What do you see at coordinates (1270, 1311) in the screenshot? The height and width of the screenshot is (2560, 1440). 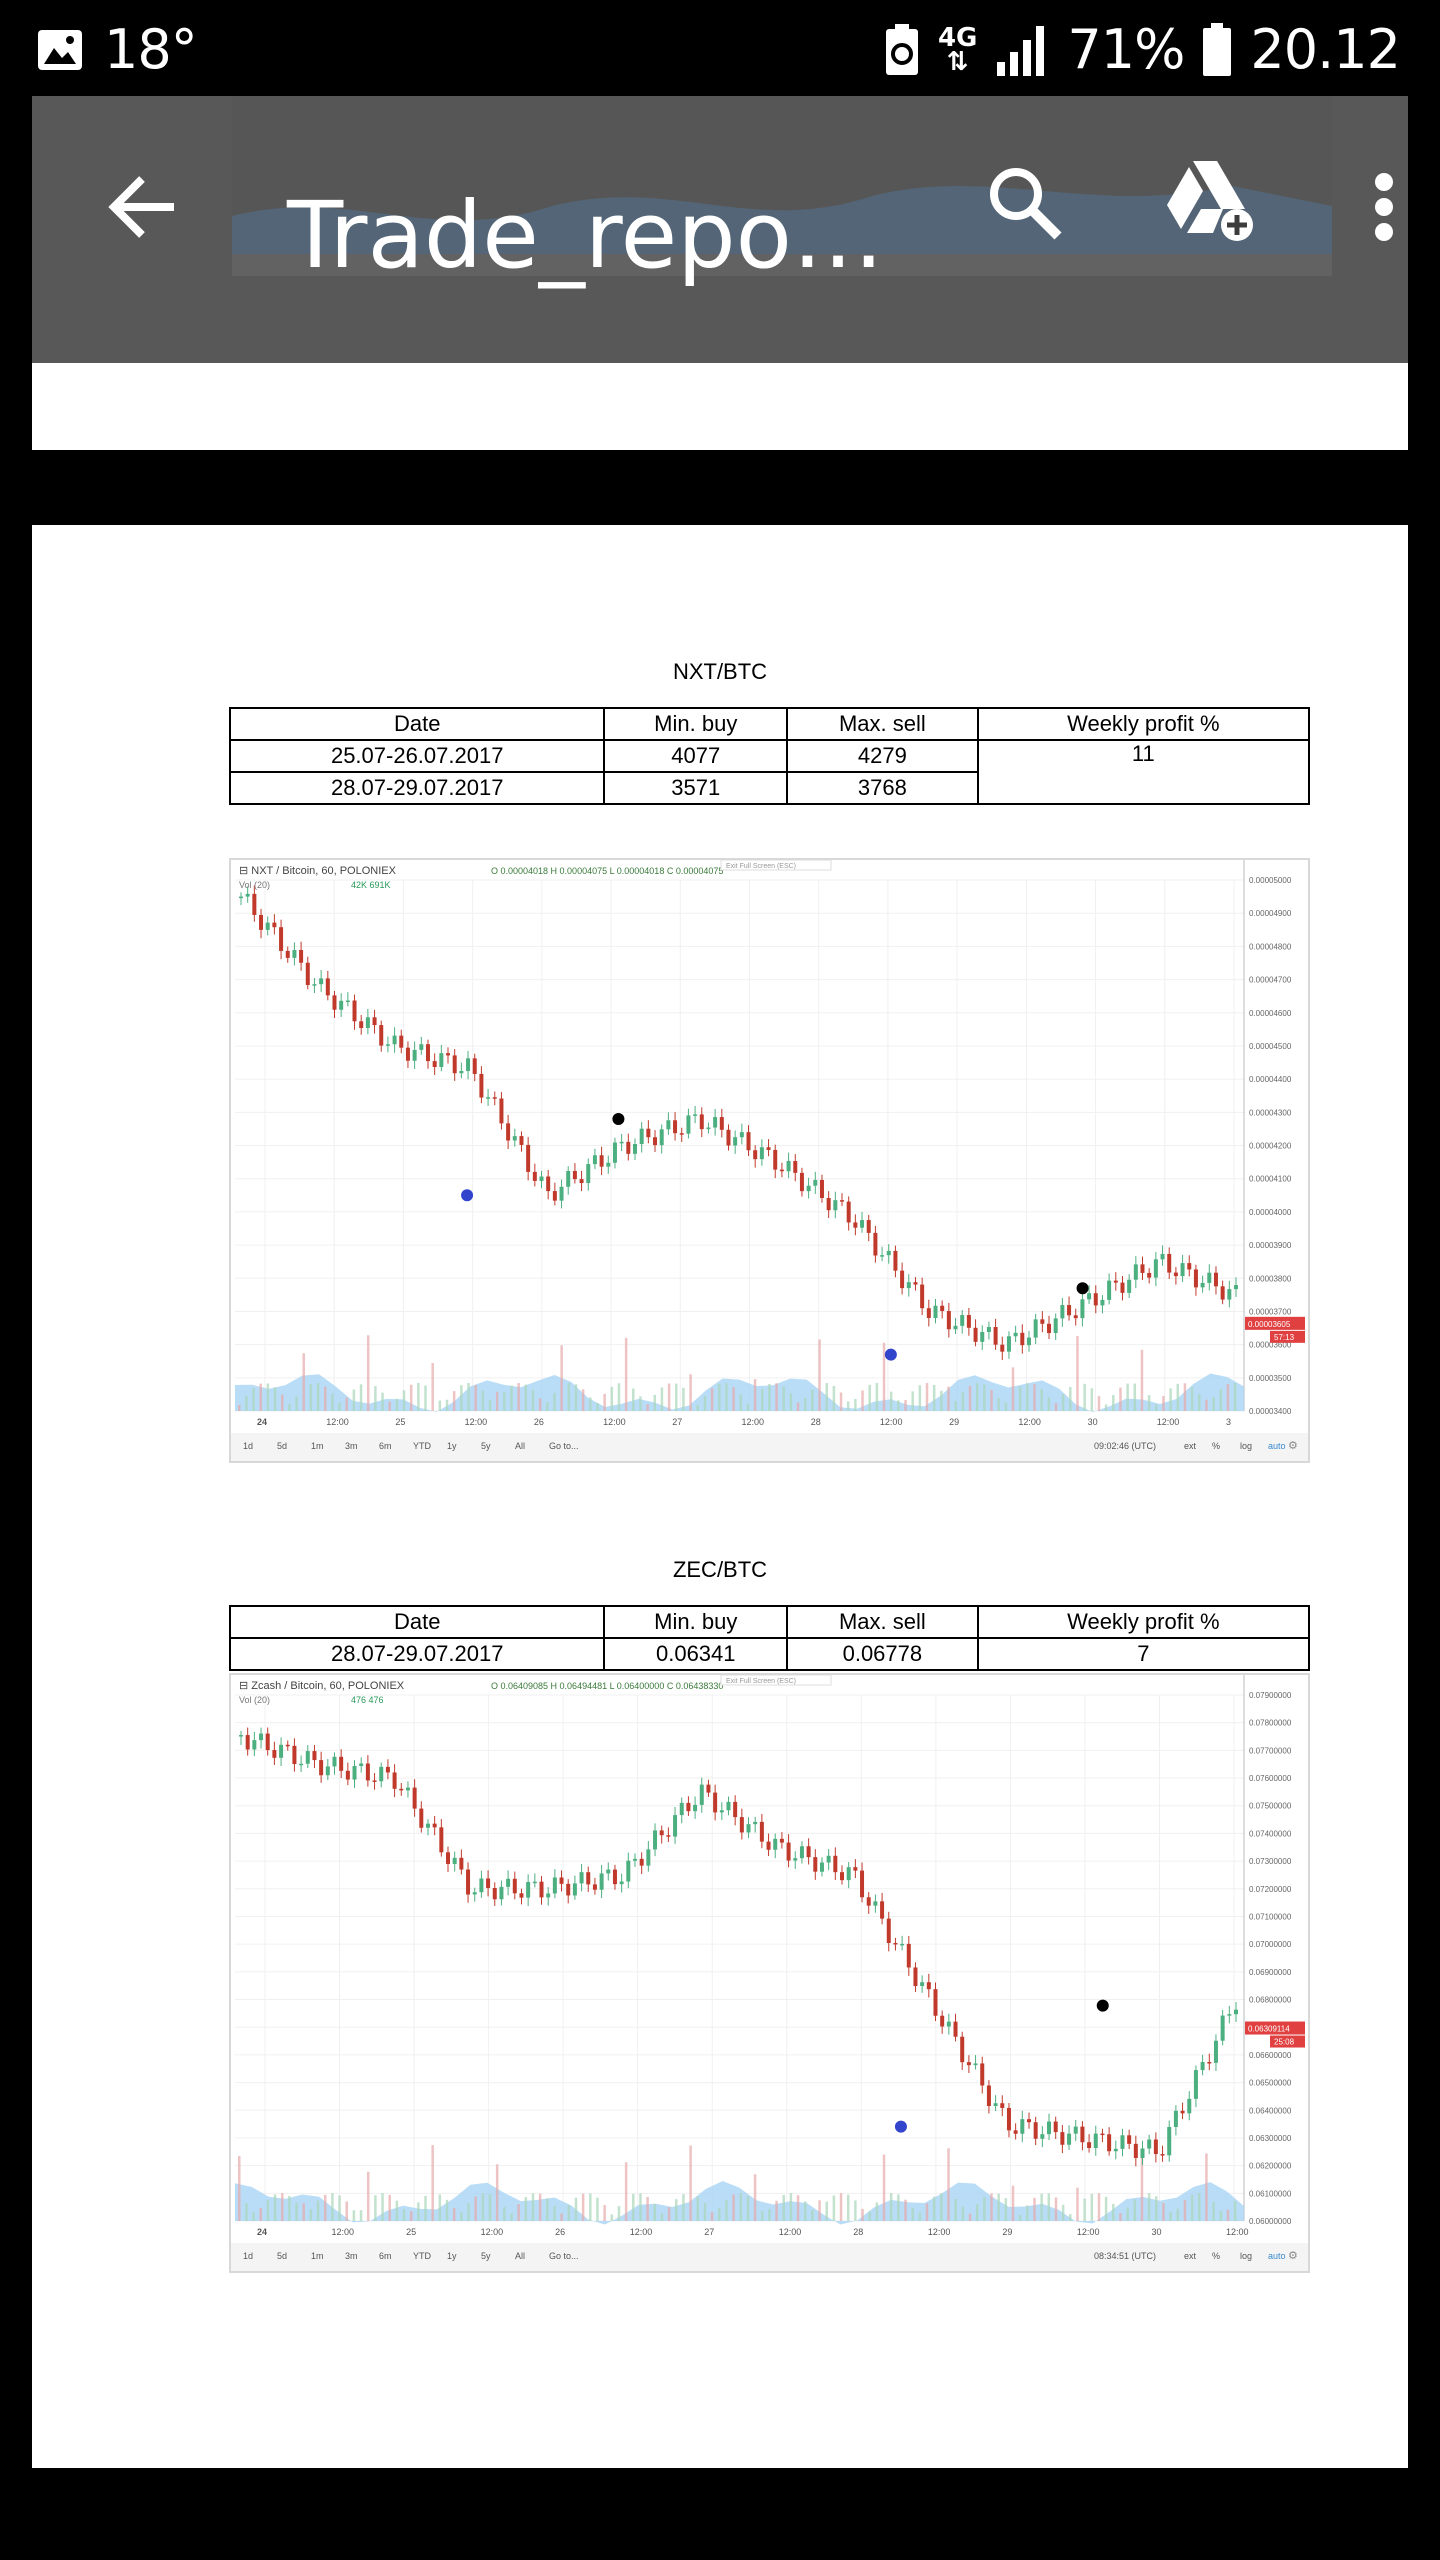 I see `y-tick-label: 0.00003700` at bounding box center [1270, 1311].